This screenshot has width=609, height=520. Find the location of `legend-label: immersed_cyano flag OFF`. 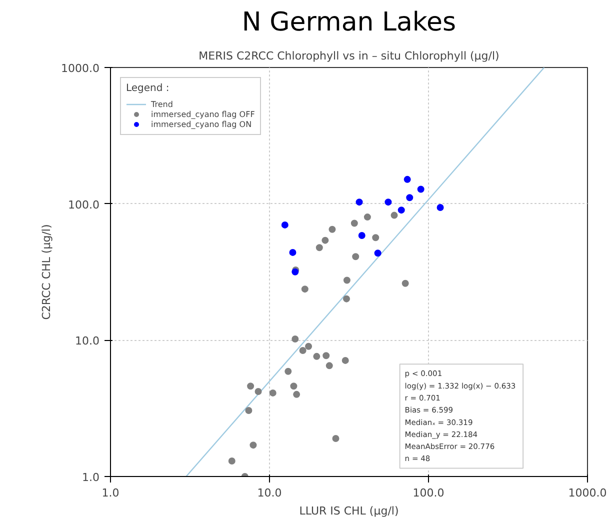

legend-label: immersed_cyano flag OFF is located at coordinates (203, 114).